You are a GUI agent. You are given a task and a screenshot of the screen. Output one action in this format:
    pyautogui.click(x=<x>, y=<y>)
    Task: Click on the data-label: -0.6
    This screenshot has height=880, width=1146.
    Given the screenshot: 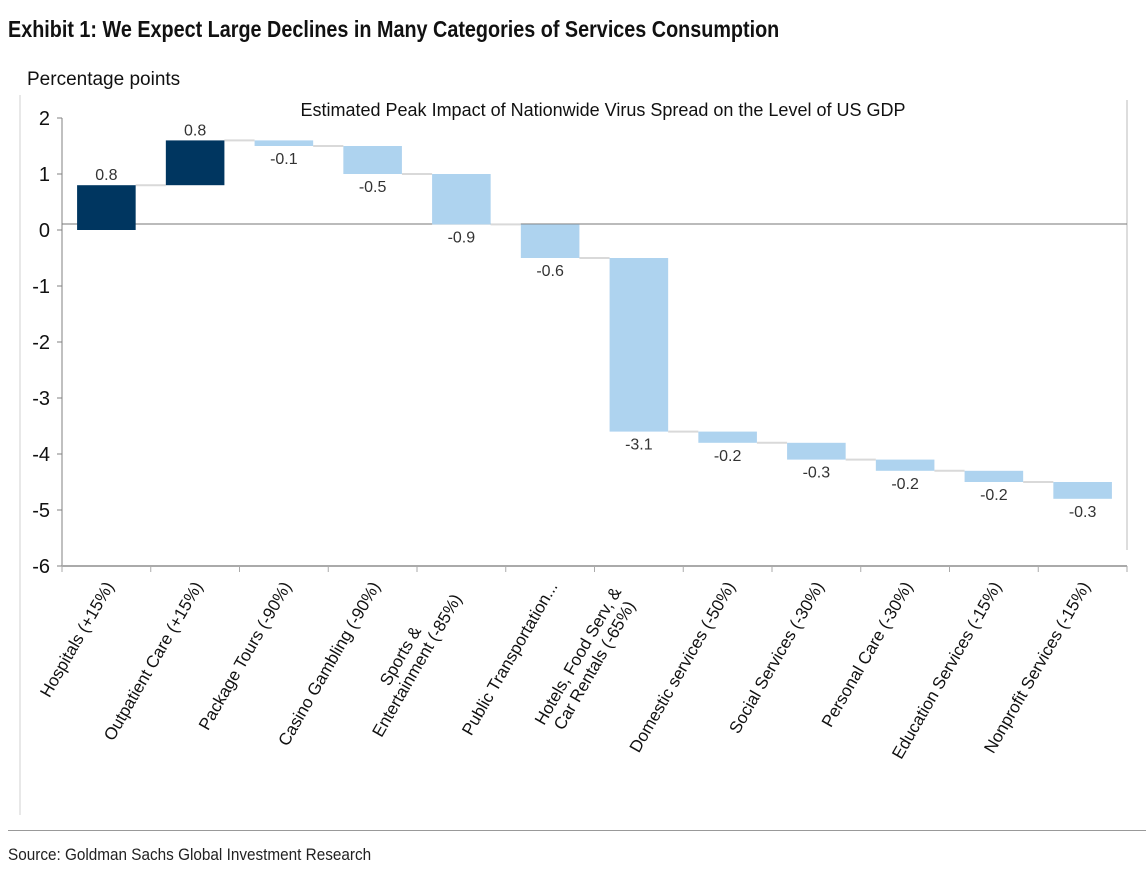 What is the action you would take?
    pyautogui.click(x=550, y=271)
    